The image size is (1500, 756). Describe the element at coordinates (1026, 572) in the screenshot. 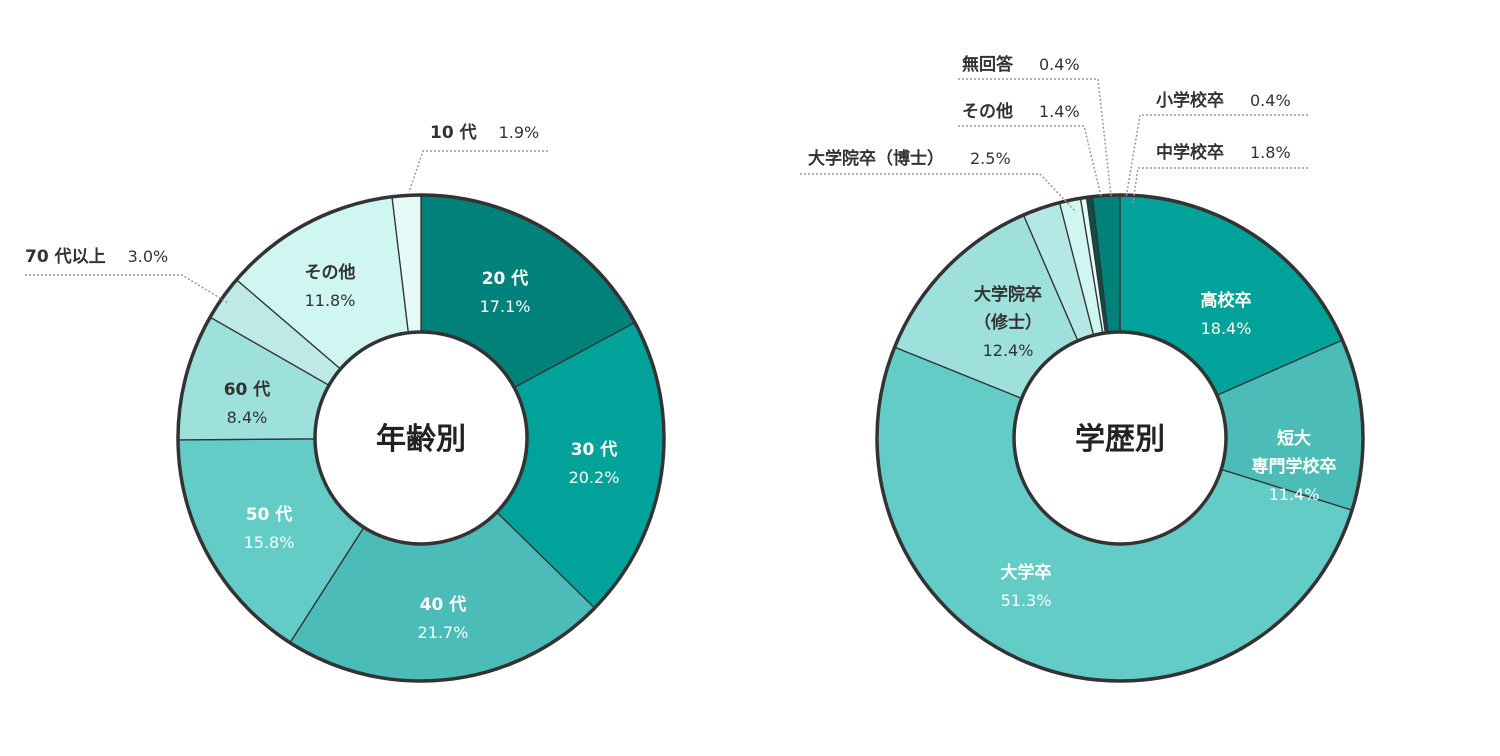

I see `education-category-label-2: 大学卒` at that location.